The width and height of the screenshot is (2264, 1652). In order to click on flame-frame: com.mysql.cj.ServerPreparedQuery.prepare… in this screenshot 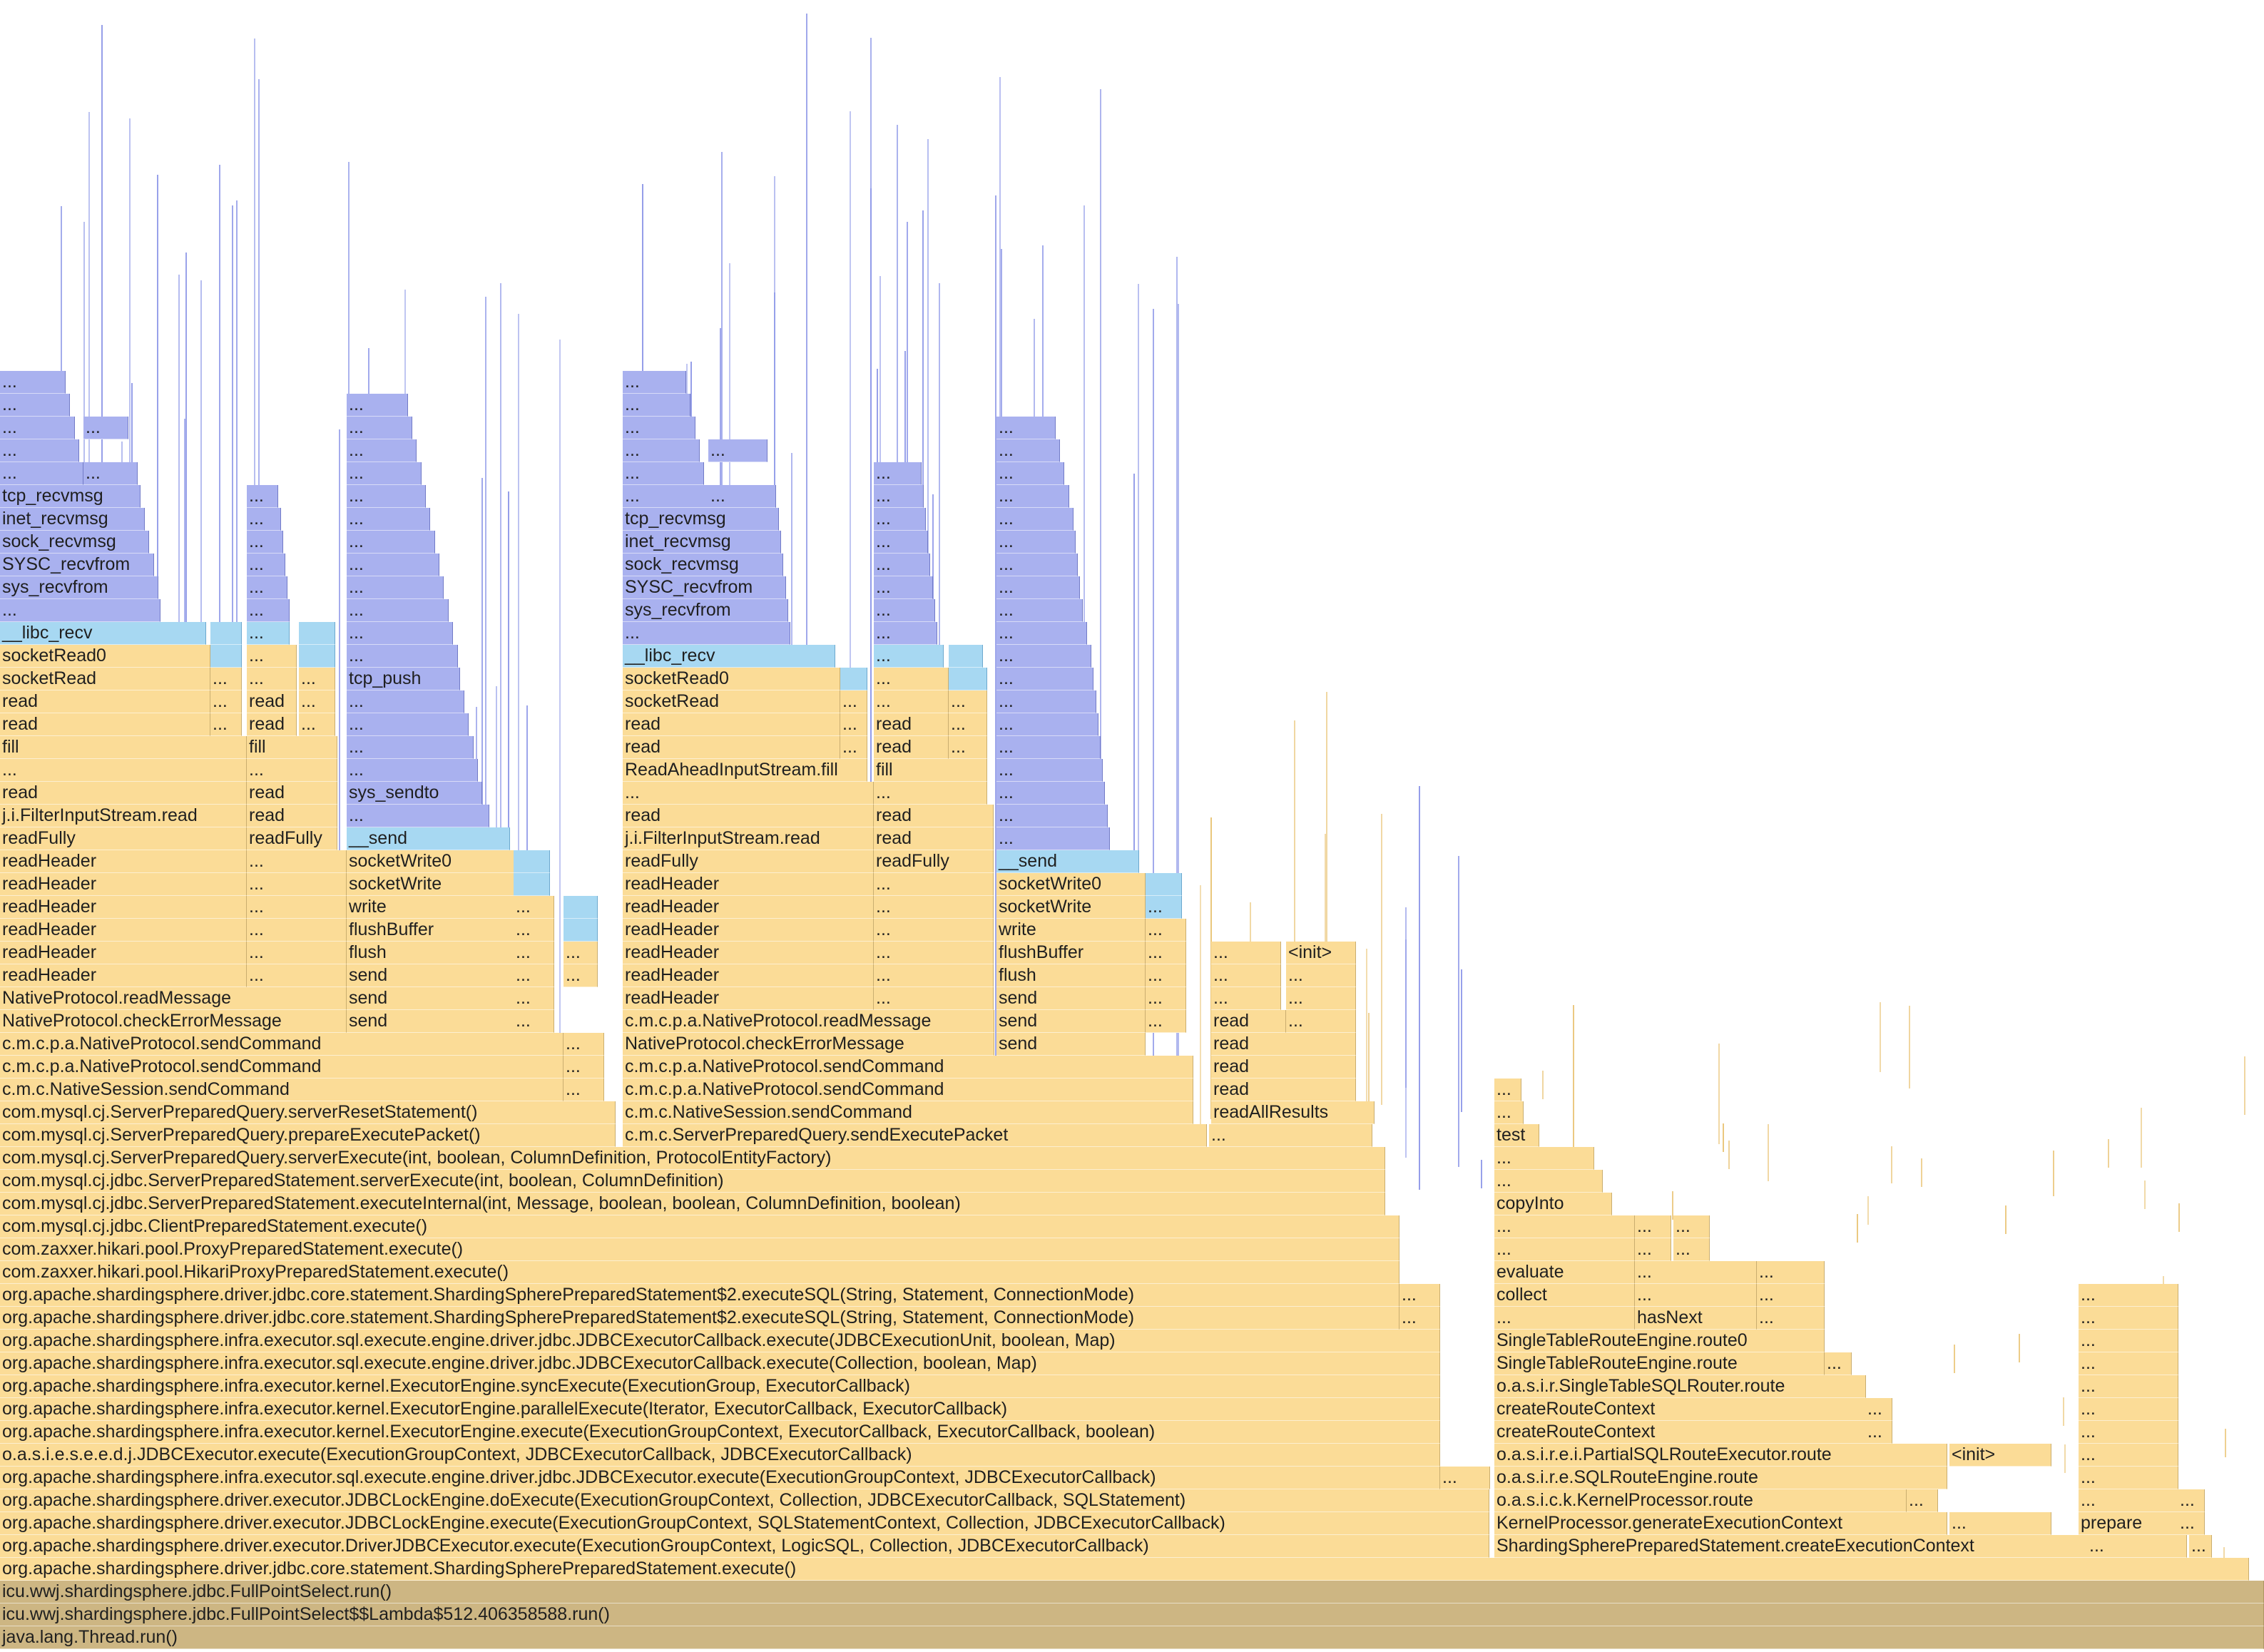, I will do `click(308, 1135)`.